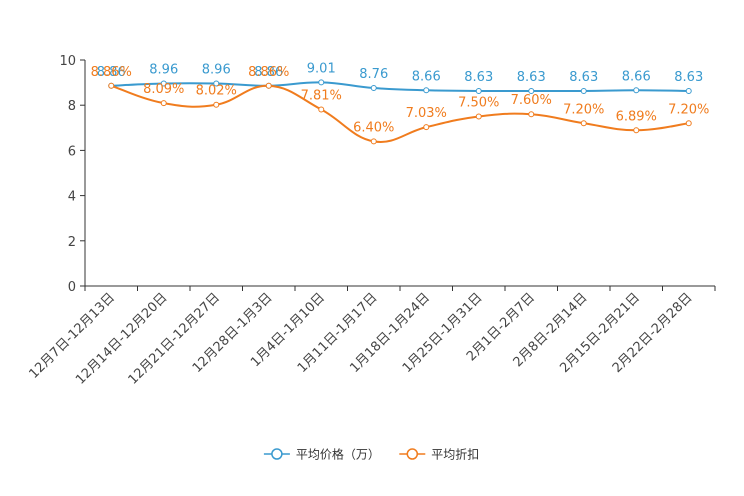 The width and height of the screenshot is (744, 496). What do you see at coordinates (426, 113) in the screenshot?
I see `data-label: 7.03%` at bounding box center [426, 113].